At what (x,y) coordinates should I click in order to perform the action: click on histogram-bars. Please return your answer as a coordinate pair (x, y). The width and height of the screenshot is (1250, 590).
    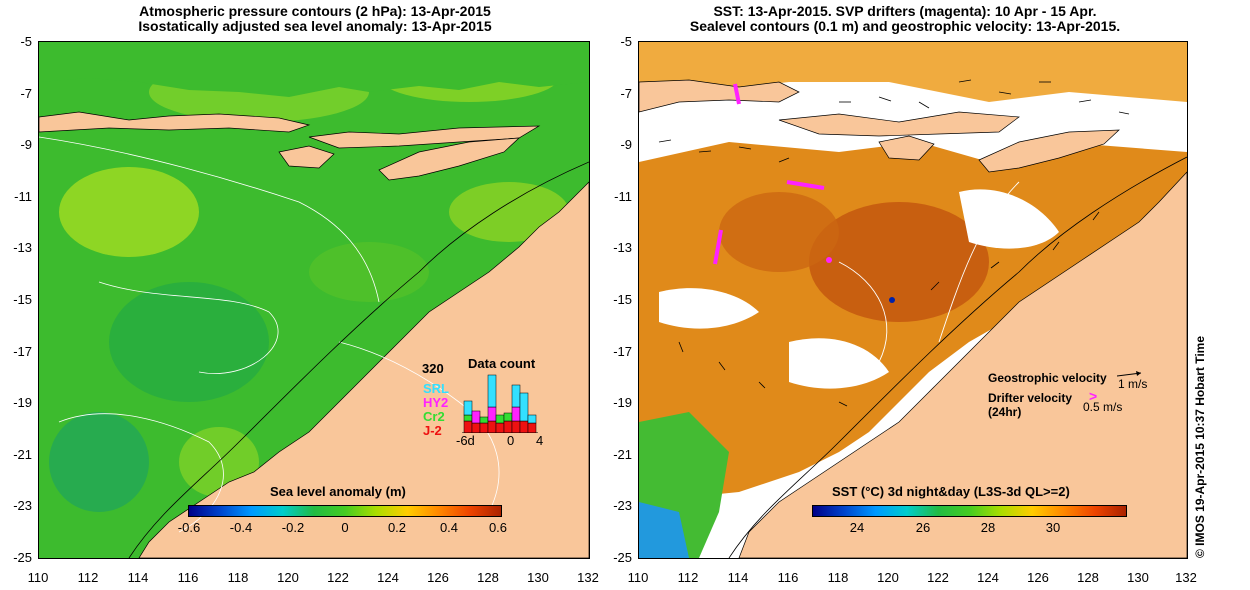
    Looking at the image, I should click on (500, 403).